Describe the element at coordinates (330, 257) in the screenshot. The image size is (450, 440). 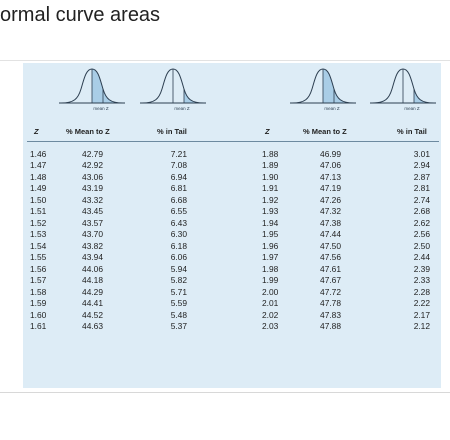
I see `table-cell: 47.56` at that location.